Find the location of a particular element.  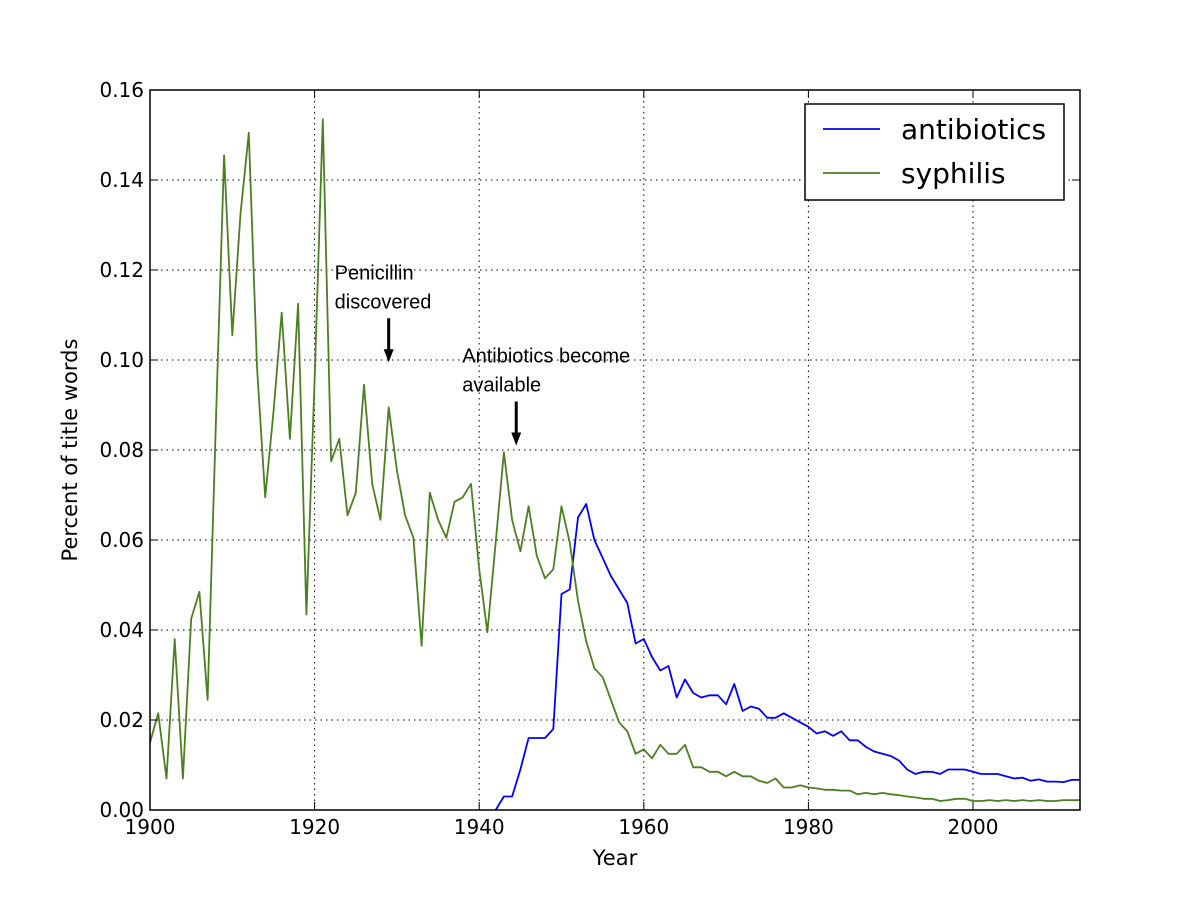

legend: antibiotics syphilis is located at coordinates (934, 152).